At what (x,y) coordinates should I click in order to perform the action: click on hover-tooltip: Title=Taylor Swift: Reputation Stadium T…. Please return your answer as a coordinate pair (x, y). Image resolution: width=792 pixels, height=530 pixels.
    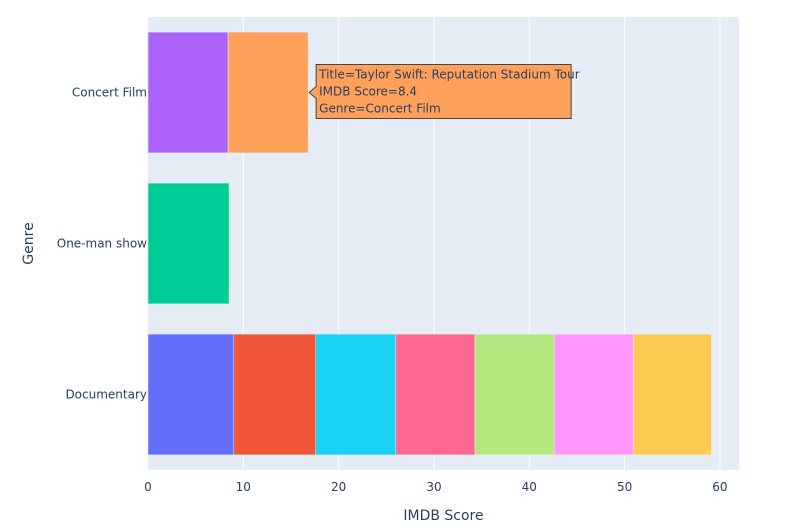
    Looking at the image, I should click on (444, 91).